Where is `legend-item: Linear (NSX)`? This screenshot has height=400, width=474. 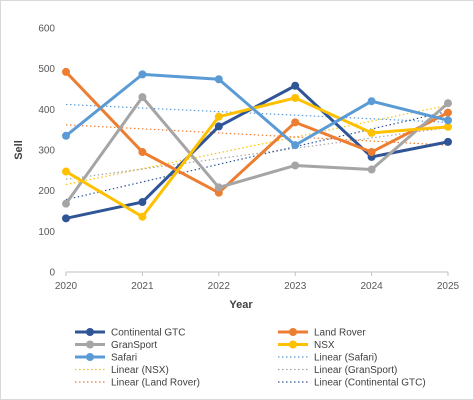
legend-item: Linear (NSX) is located at coordinates (122, 370).